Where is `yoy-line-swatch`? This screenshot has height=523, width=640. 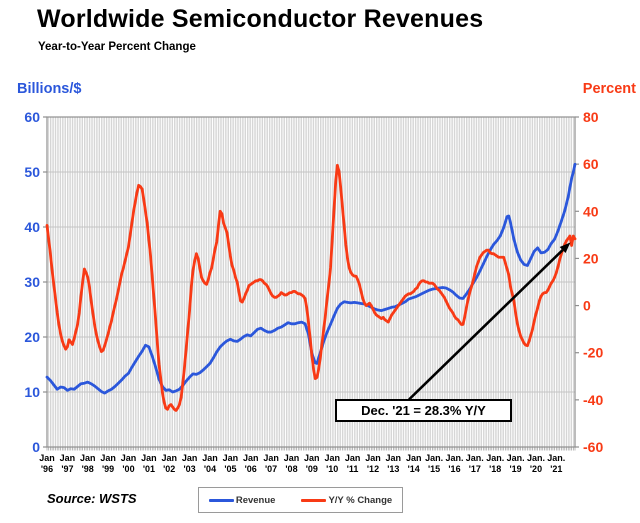 yoy-line-swatch is located at coordinates (314, 500).